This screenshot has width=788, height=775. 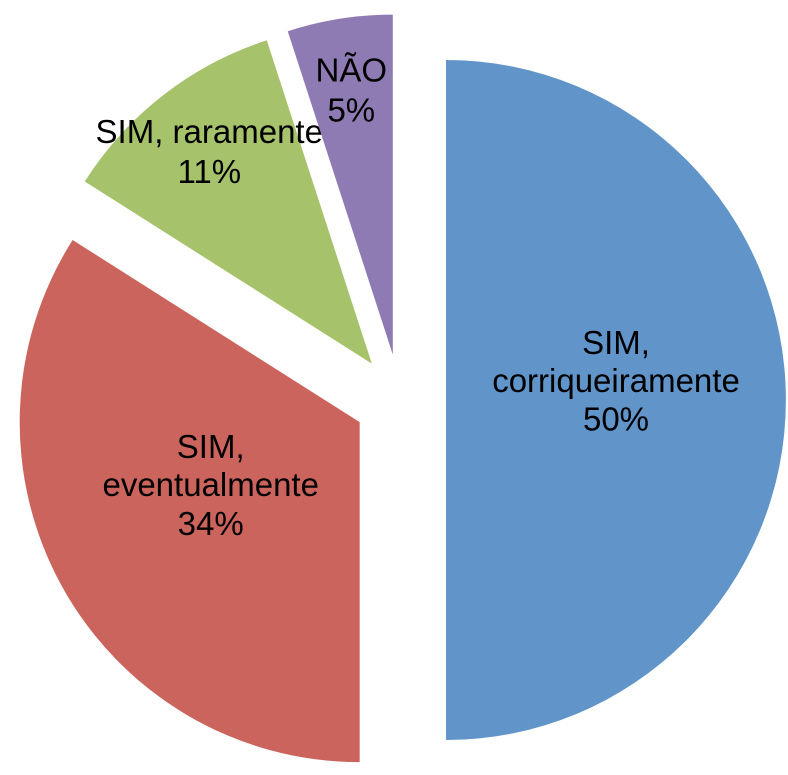 What do you see at coordinates (211, 523) in the screenshot?
I see `slice-value-label: 34%` at bounding box center [211, 523].